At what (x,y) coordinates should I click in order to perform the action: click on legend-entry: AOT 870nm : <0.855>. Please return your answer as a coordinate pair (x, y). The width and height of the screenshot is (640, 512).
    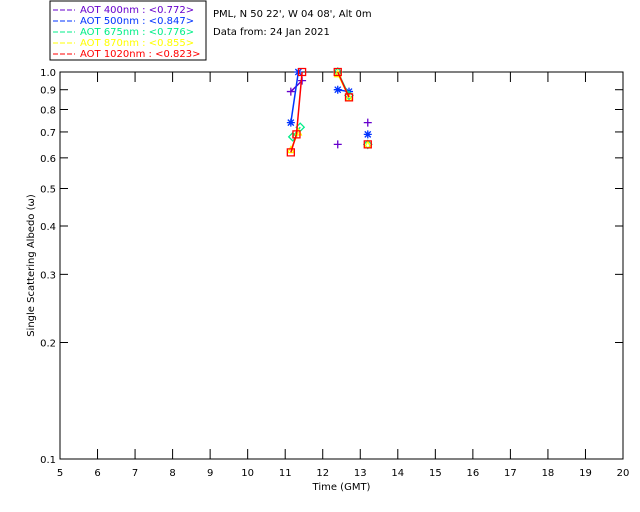
    Looking at the image, I should click on (137, 43).